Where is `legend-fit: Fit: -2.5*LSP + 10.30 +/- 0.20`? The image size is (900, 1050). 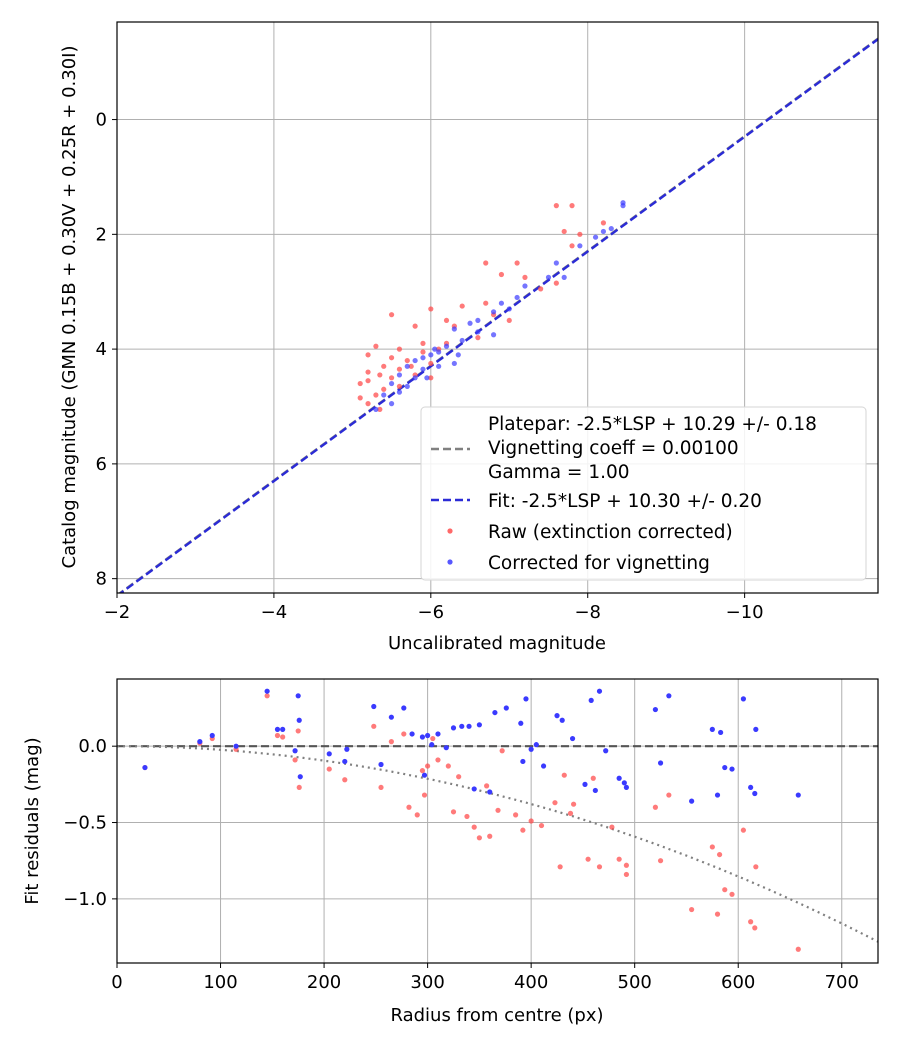 legend-fit: Fit: -2.5*LSP + 10.30 +/- 0.20 is located at coordinates (625, 501).